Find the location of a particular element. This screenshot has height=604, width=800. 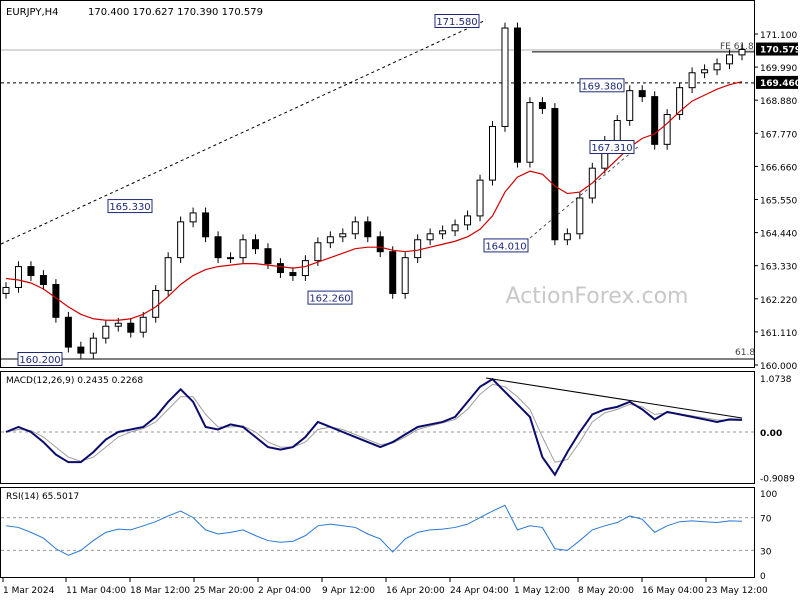

time-tick-label: 18 Mar 12:00 is located at coordinates (160, 591).